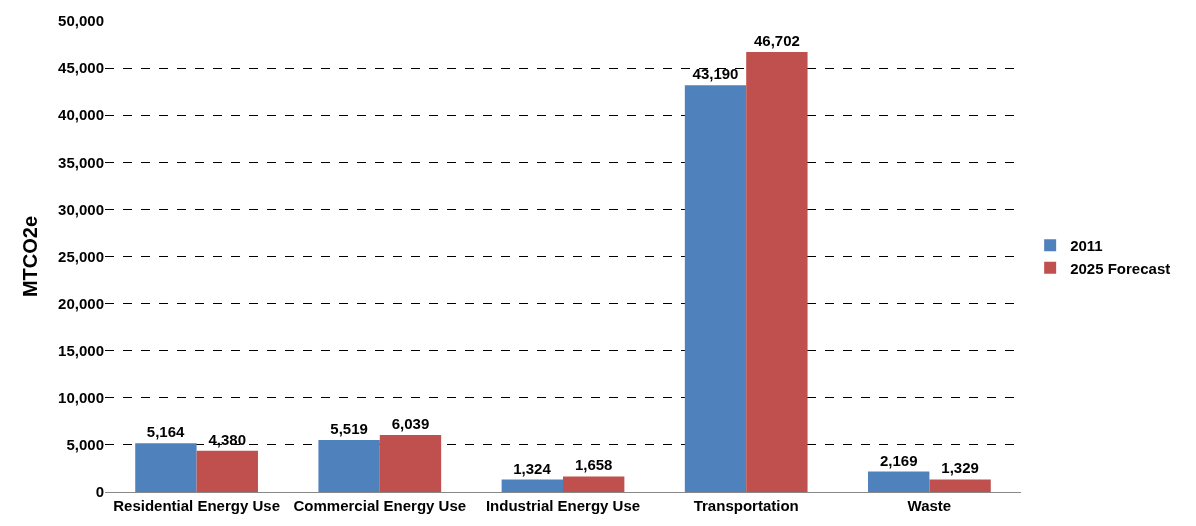 This screenshot has height=526, width=1196. I want to click on y-tick-label: 20,000, so click(81, 303).